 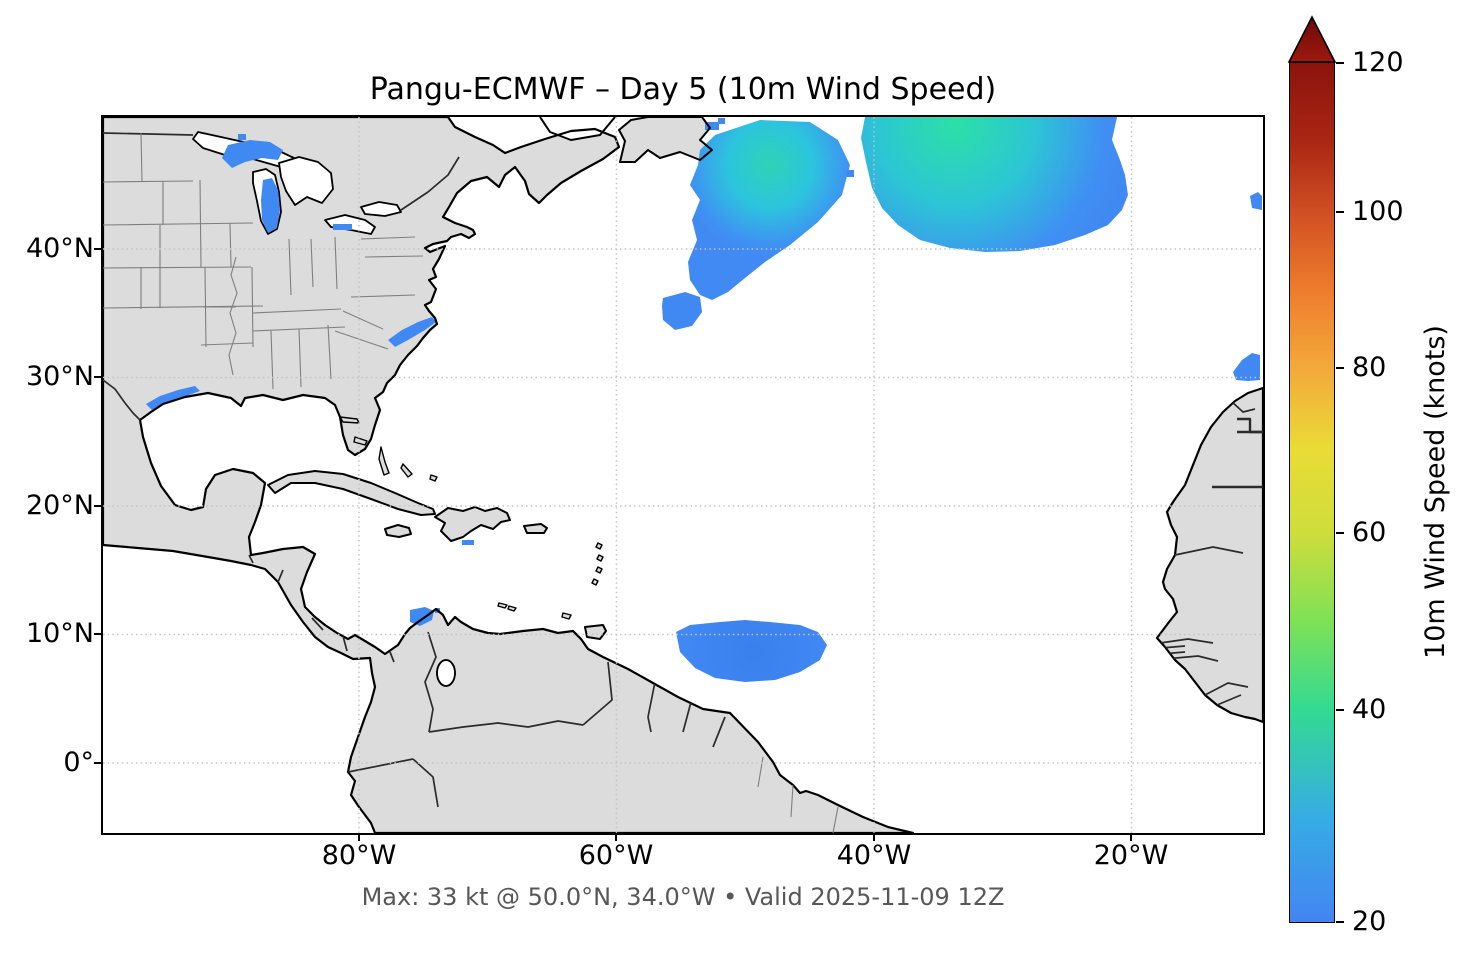 What do you see at coordinates (59, 248) in the screenshot?
I see `y-axis-tick-label: 40°N` at bounding box center [59, 248].